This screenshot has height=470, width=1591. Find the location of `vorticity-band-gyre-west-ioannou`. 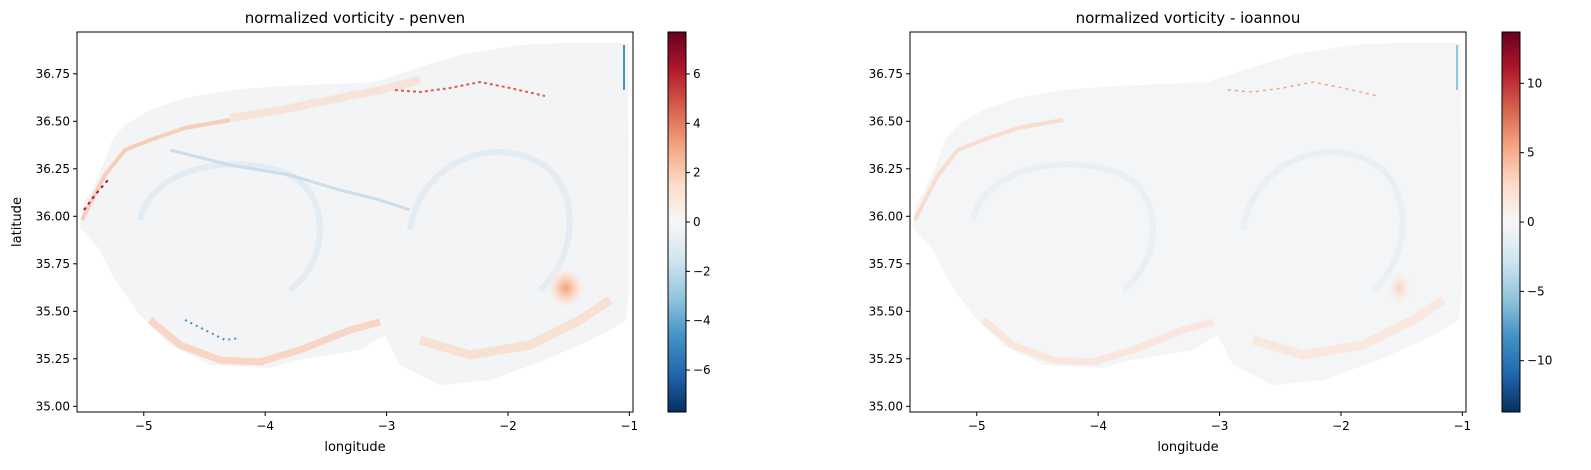

vorticity-band-gyre-west-ioannou is located at coordinates (1063, 227).